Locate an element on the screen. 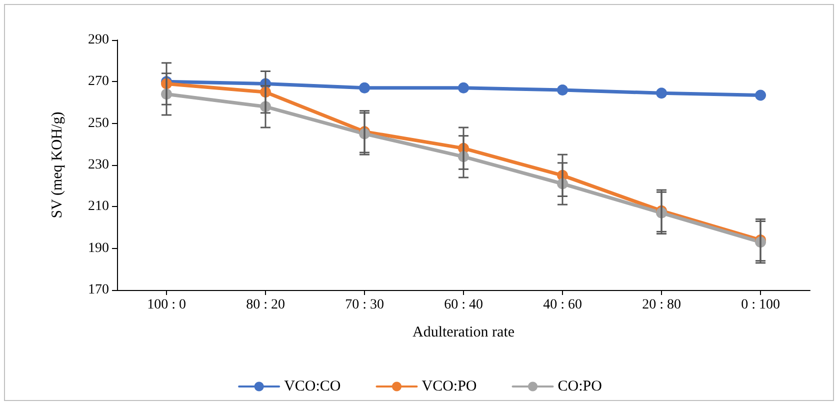  y-axis-title: SV (meq KOH/g) is located at coordinates (58, 165).